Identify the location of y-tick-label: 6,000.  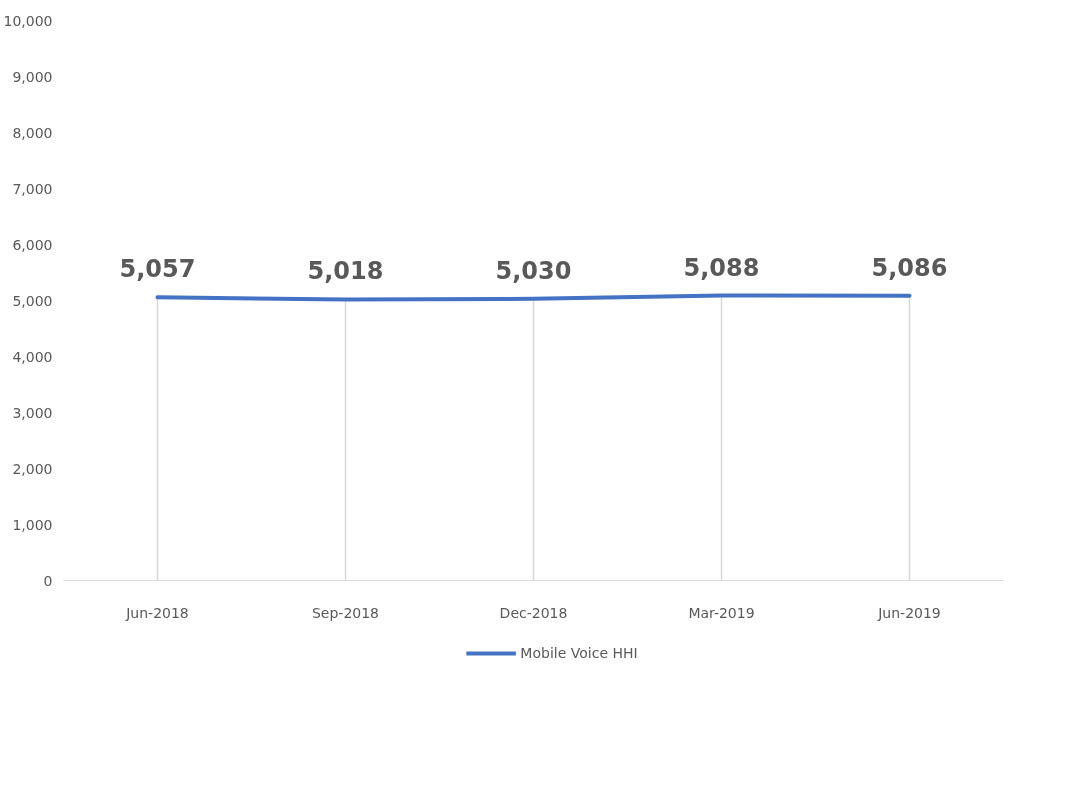
(32, 244).